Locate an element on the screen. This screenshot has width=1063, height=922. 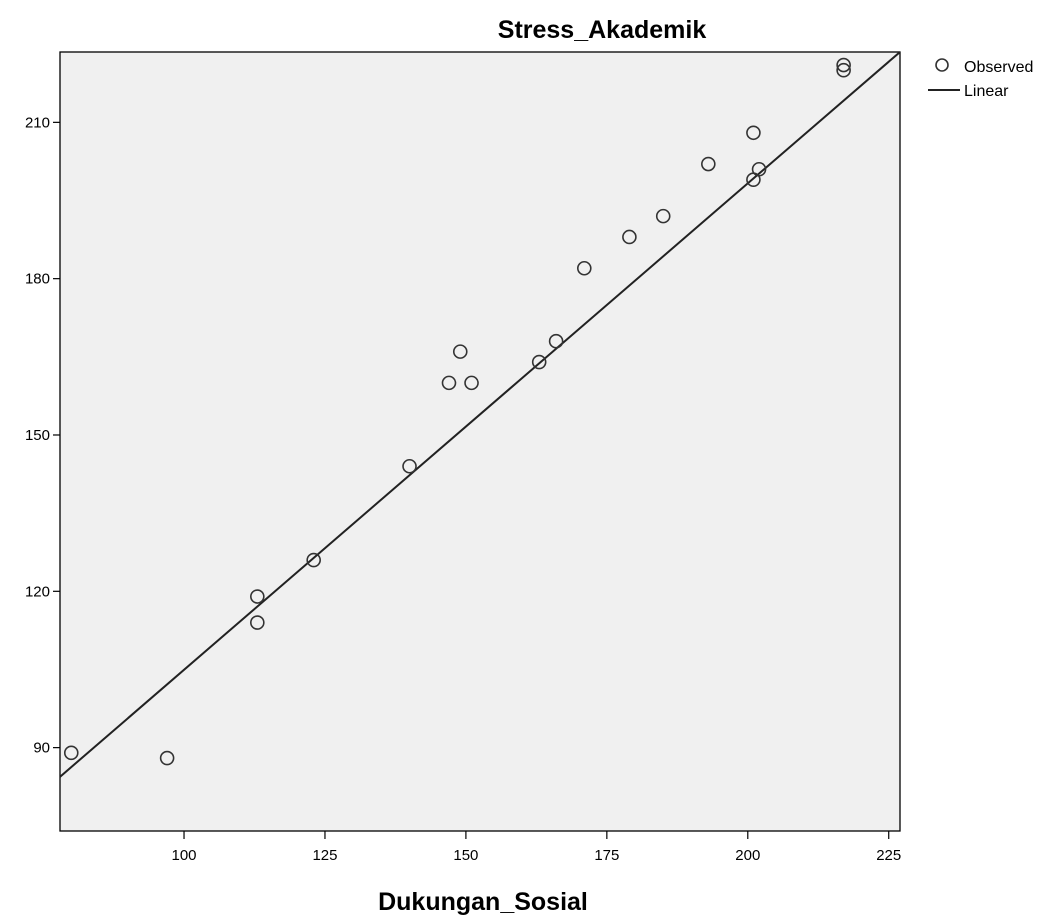
legend: Observed Linear is located at coordinates (980, 79).